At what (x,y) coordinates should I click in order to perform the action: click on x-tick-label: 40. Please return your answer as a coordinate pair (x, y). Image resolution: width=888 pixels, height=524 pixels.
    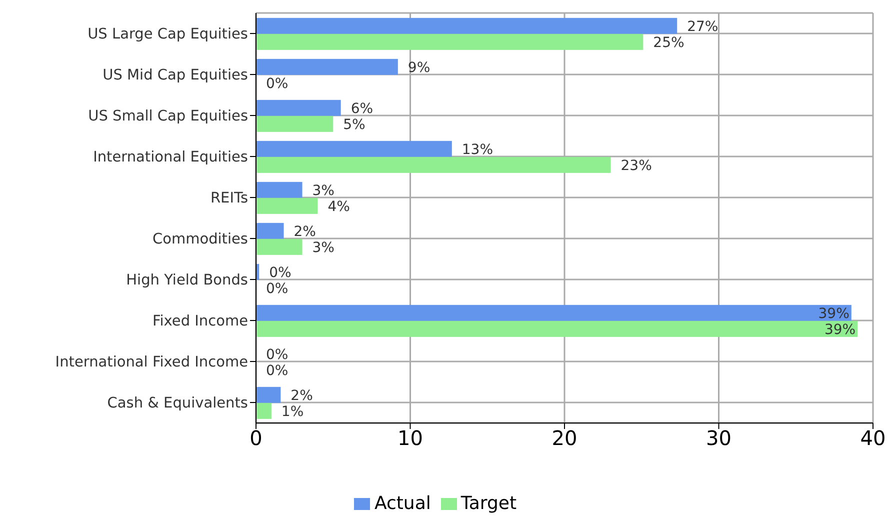
    Looking at the image, I should click on (873, 438).